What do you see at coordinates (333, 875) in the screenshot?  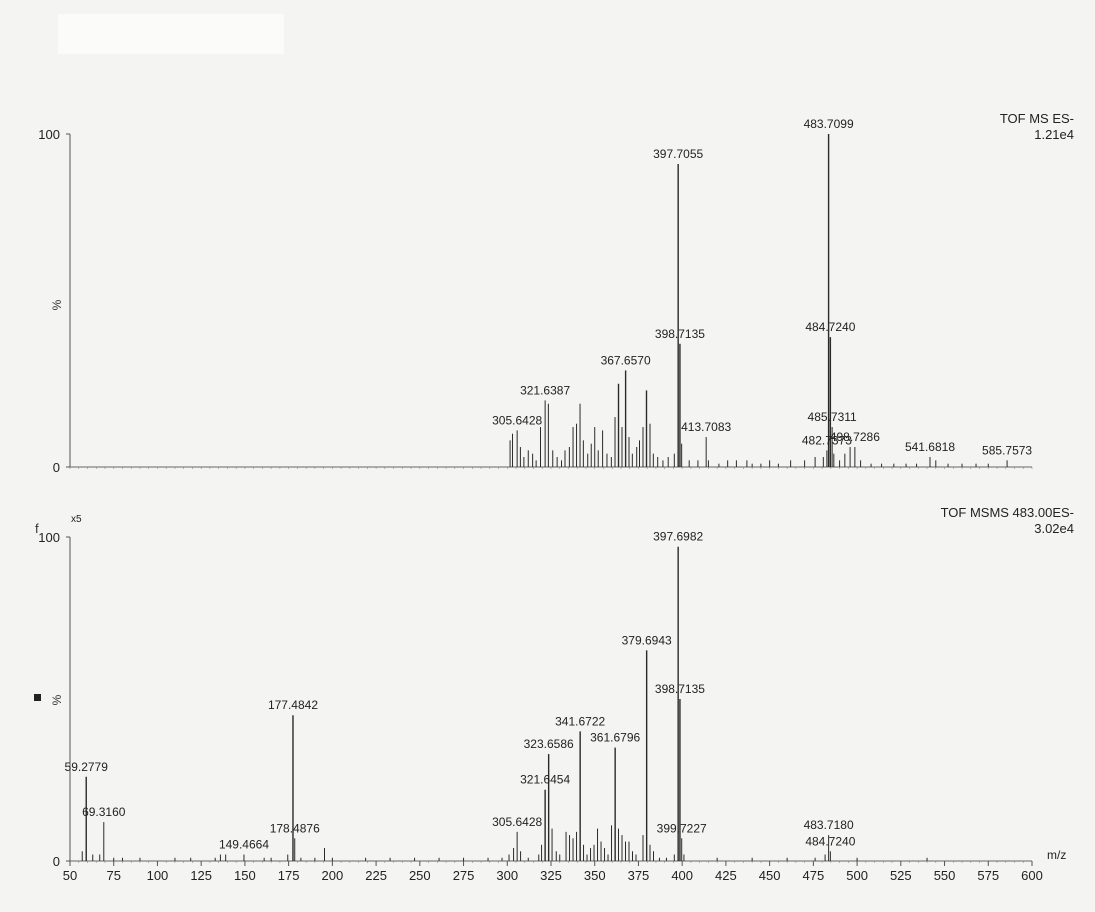 I see `x-tick-label: 200` at bounding box center [333, 875].